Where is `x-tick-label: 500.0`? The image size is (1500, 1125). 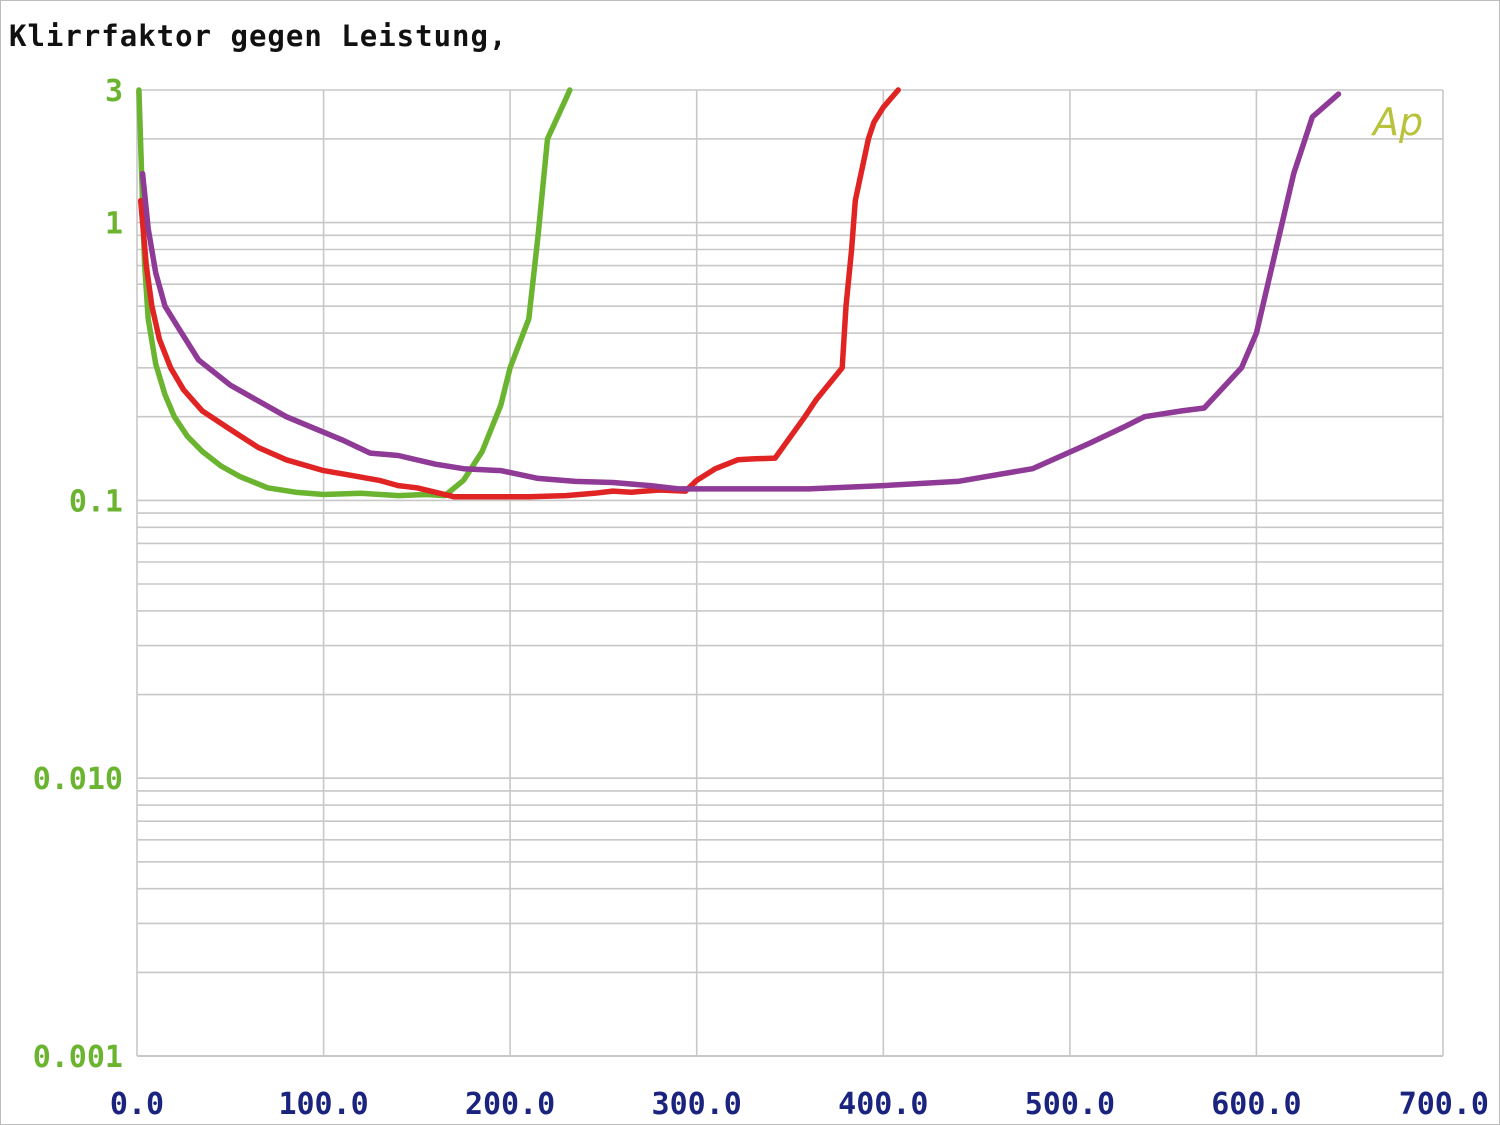
x-tick-label: 500.0 is located at coordinates (1070, 1104).